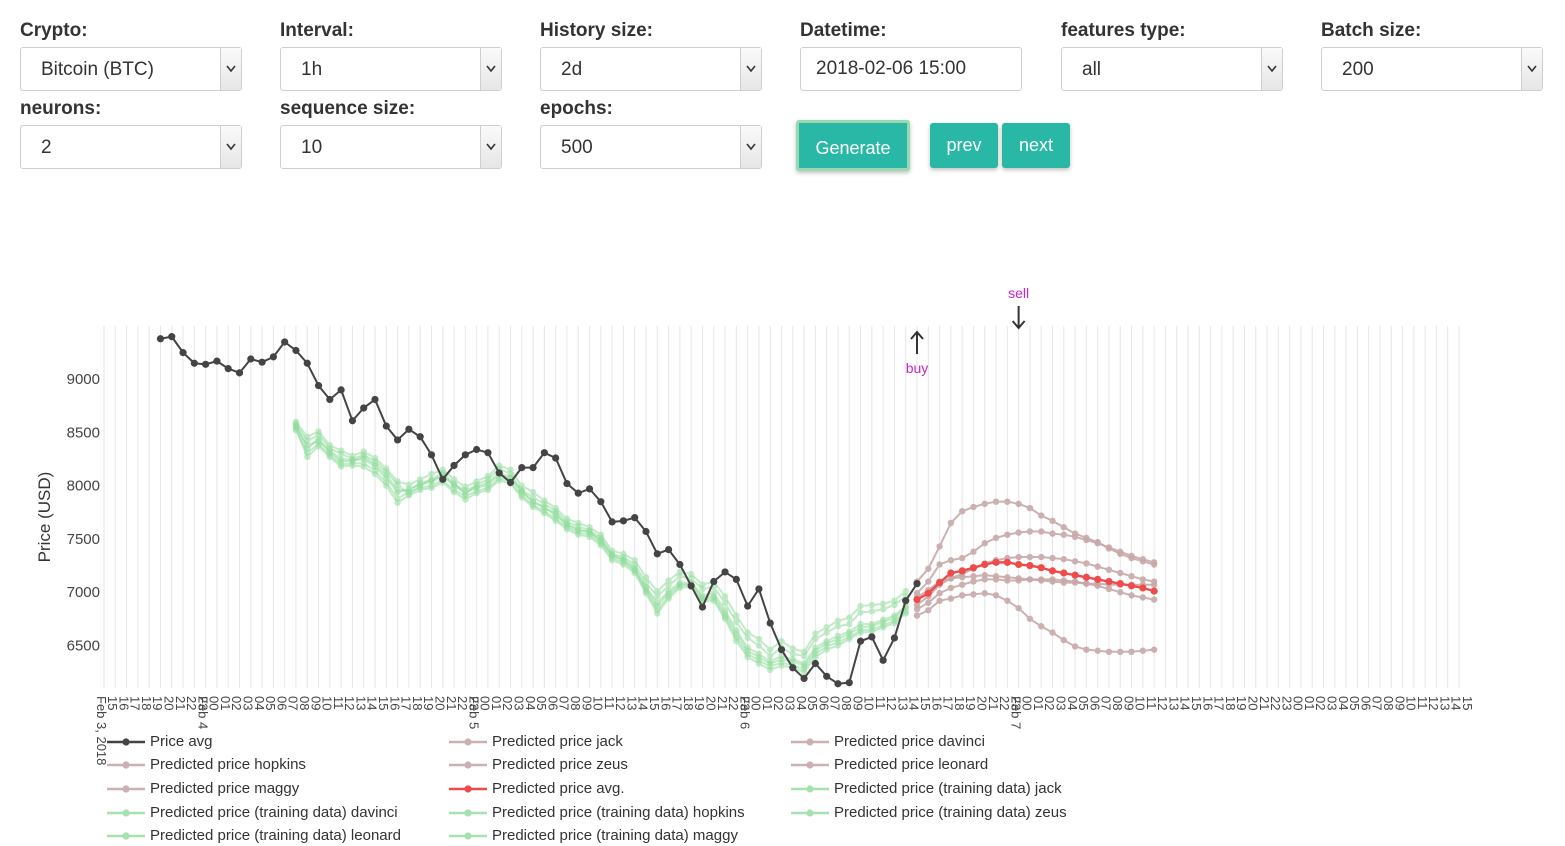 The image size is (1565, 846). What do you see at coordinates (391, 69) in the screenshot?
I see `interval-select: 1h` at bounding box center [391, 69].